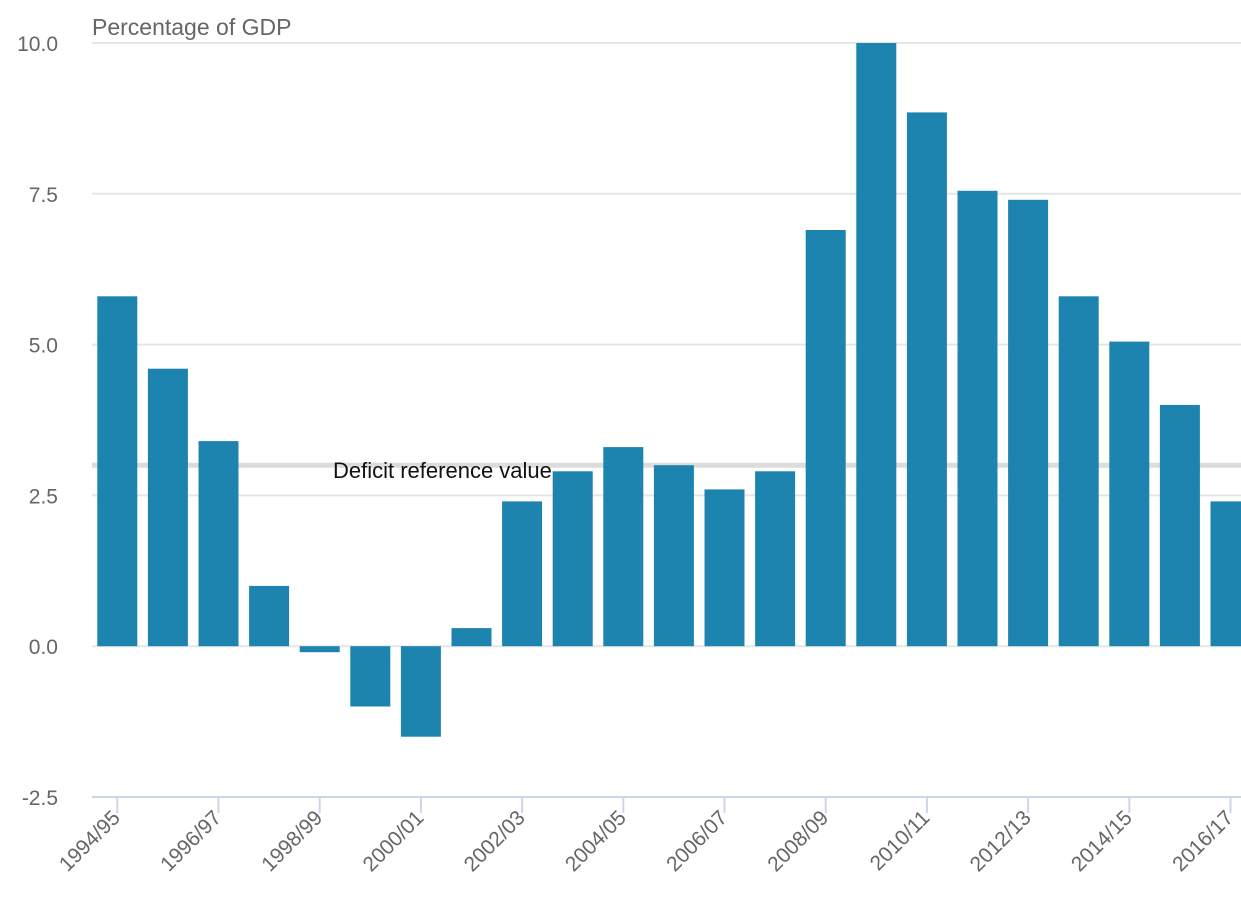 Image resolution: width=1241 pixels, height=897 pixels. I want to click on y-tick-label: -2.5, so click(40, 798).